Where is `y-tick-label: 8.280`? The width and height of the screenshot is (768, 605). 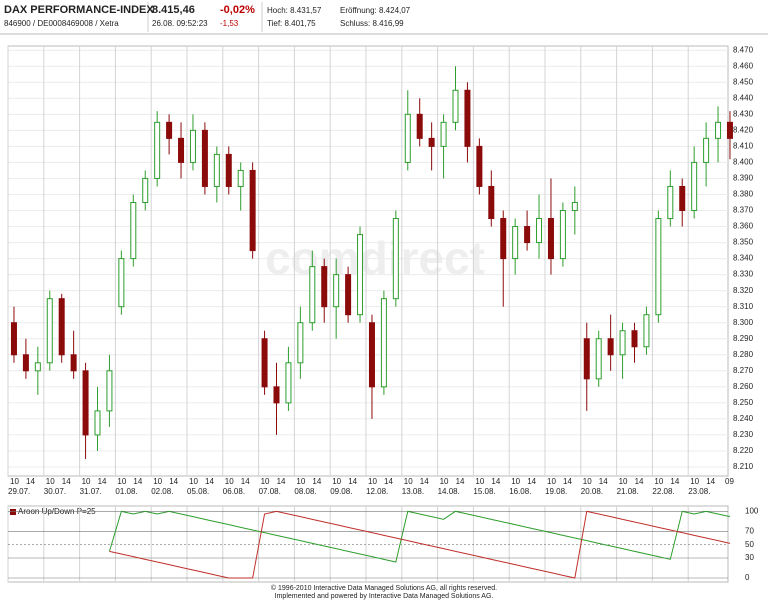
y-tick-label: 8.280 is located at coordinates (743, 354).